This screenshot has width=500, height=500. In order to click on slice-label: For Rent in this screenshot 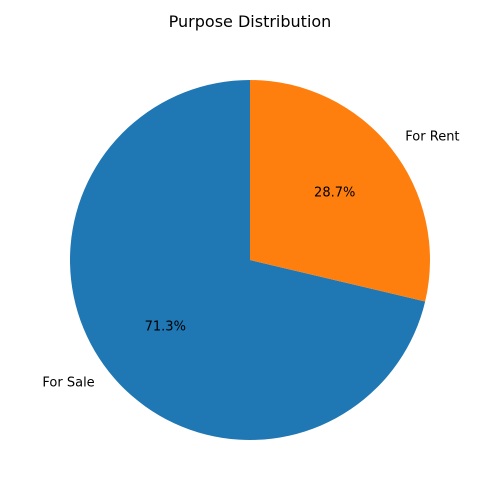, I will do `click(432, 137)`.